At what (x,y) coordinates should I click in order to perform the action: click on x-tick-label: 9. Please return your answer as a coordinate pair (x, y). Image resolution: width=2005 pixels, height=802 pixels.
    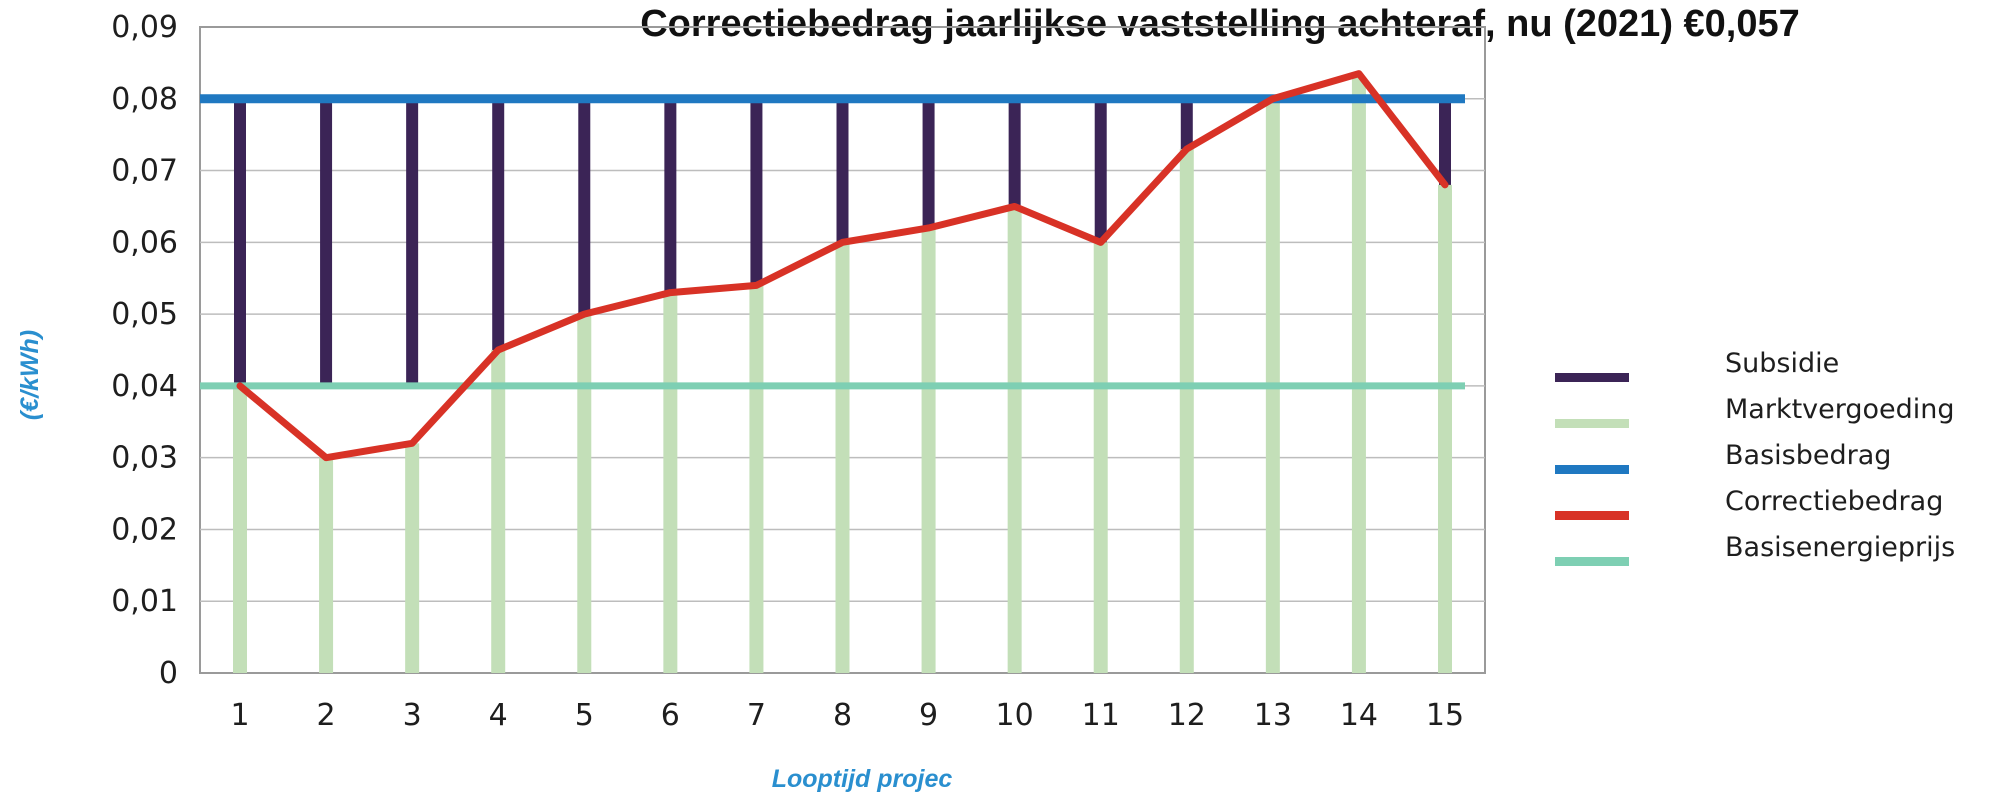
    Looking at the image, I should click on (928, 715).